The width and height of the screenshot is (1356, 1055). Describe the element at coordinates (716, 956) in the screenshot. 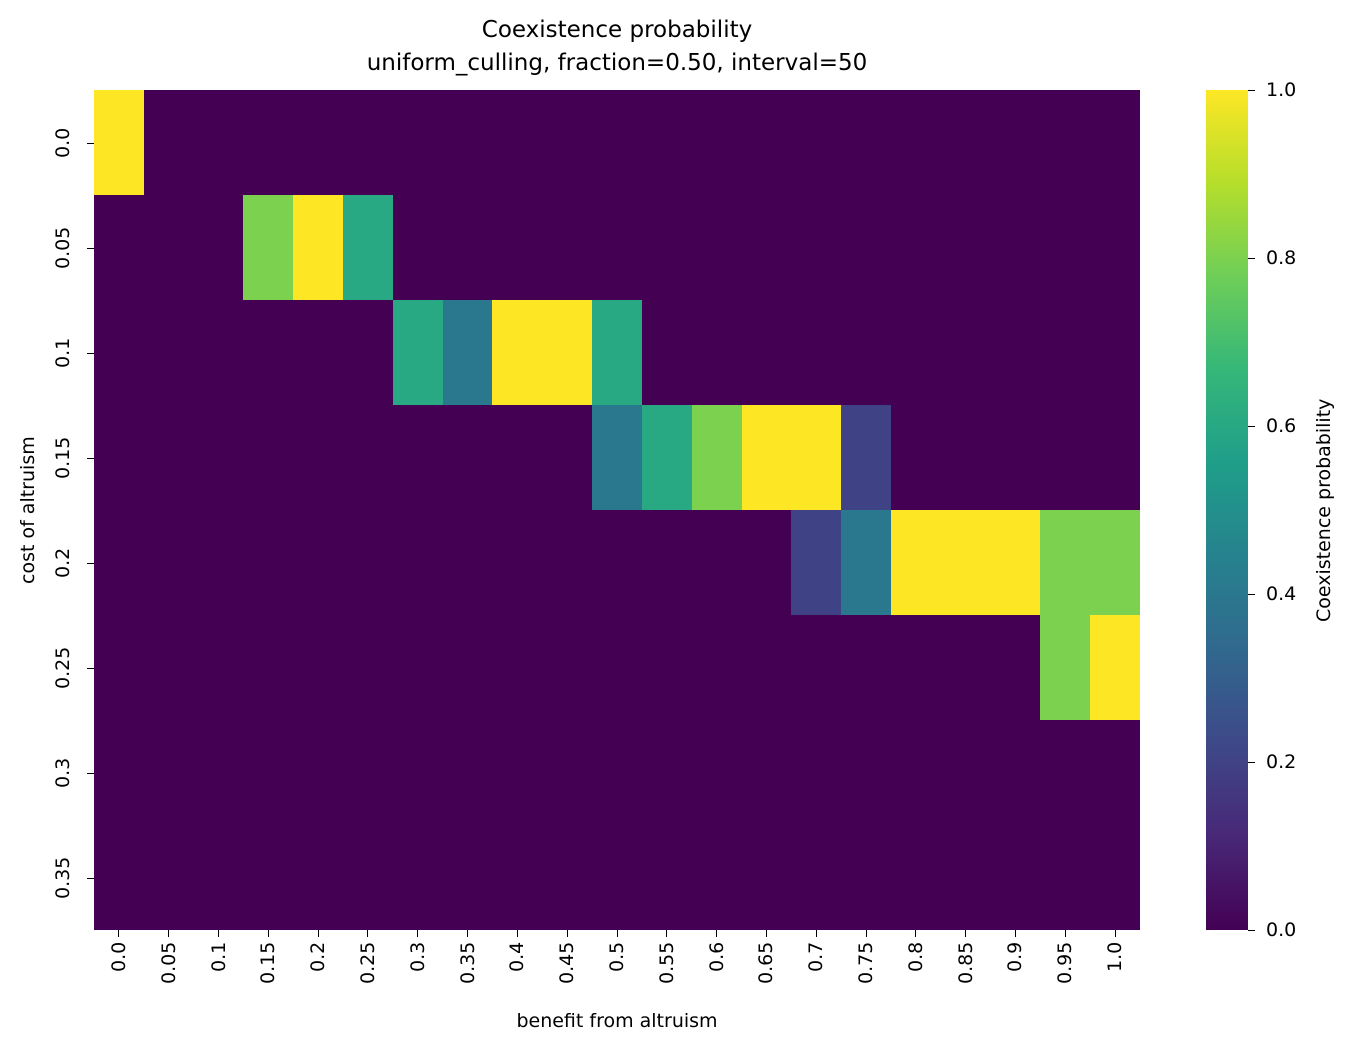

I see `x-tick-label: 0.6` at that location.